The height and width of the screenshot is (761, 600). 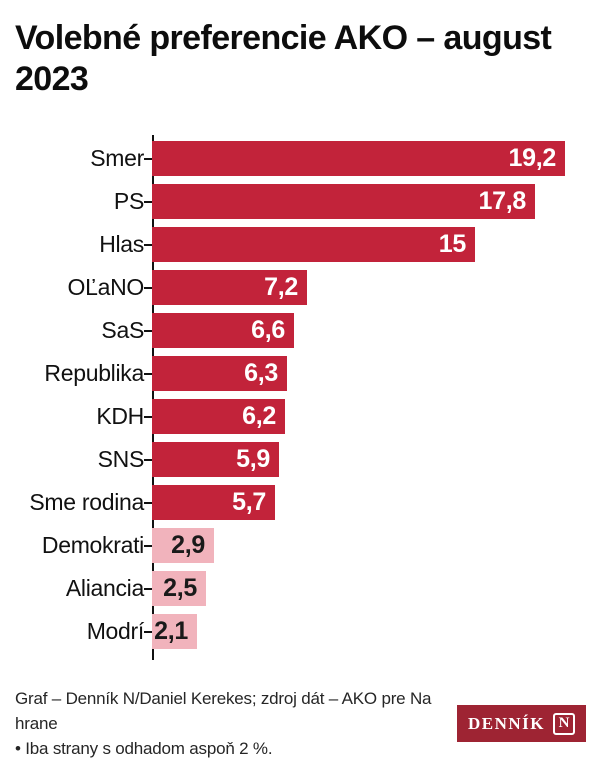 I want to click on dennikn-logo: DENNÍK N, so click(x=521, y=723).